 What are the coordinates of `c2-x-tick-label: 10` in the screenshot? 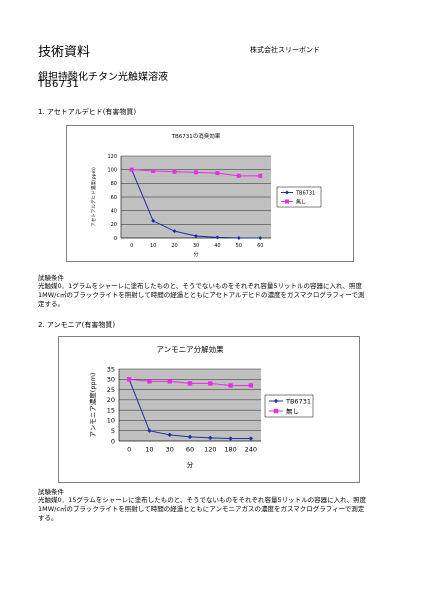 It's located at (149, 450).